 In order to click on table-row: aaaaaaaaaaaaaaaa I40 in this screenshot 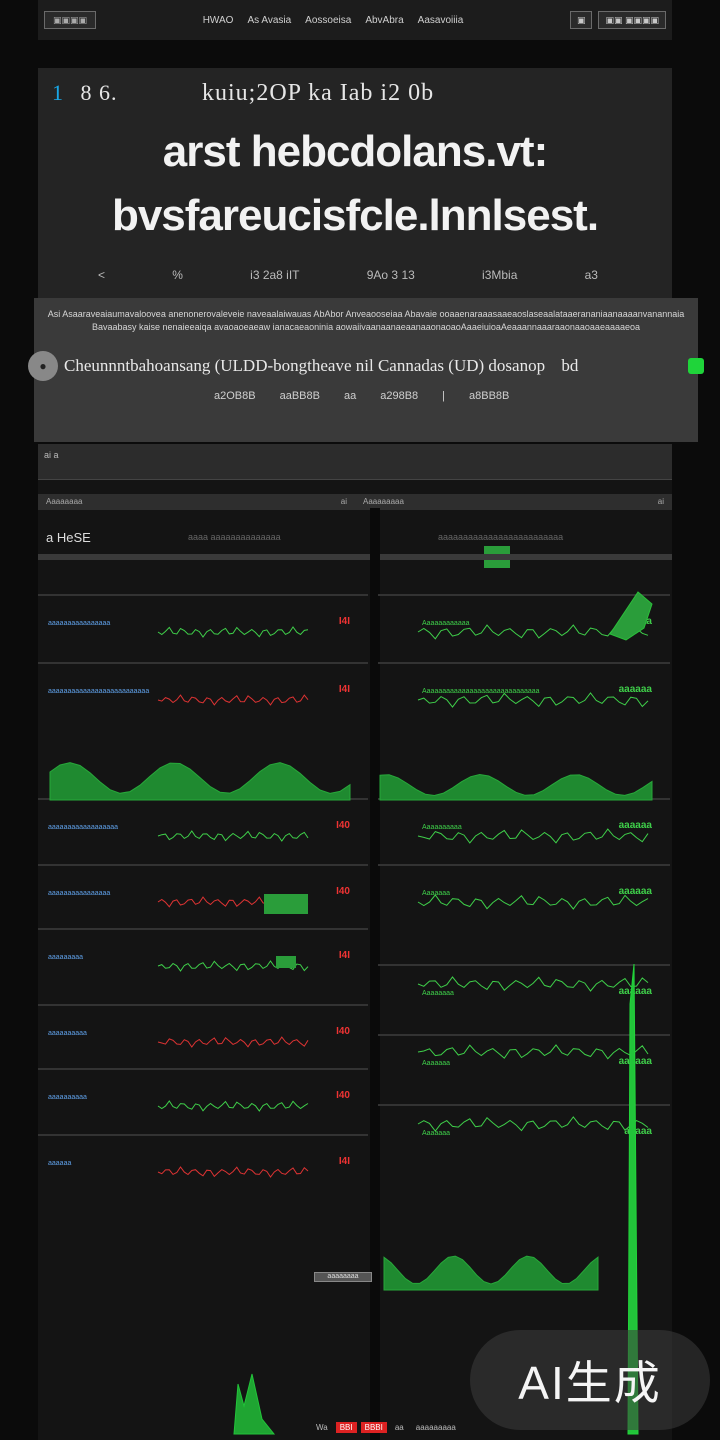, I will do `click(203, 891)`.